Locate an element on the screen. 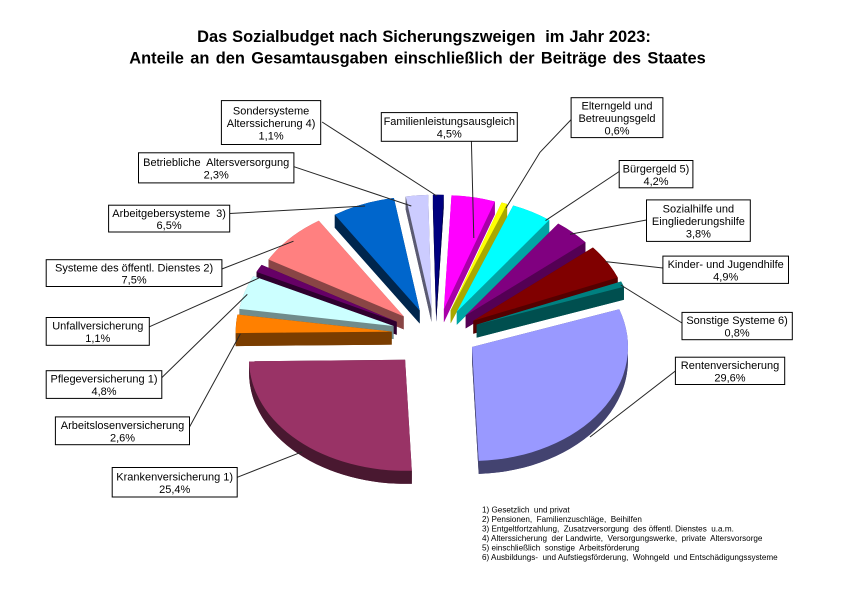 The width and height of the screenshot is (865, 595). svg-text: Arbeitgebersysteme 3) is located at coordinates (169, 214).